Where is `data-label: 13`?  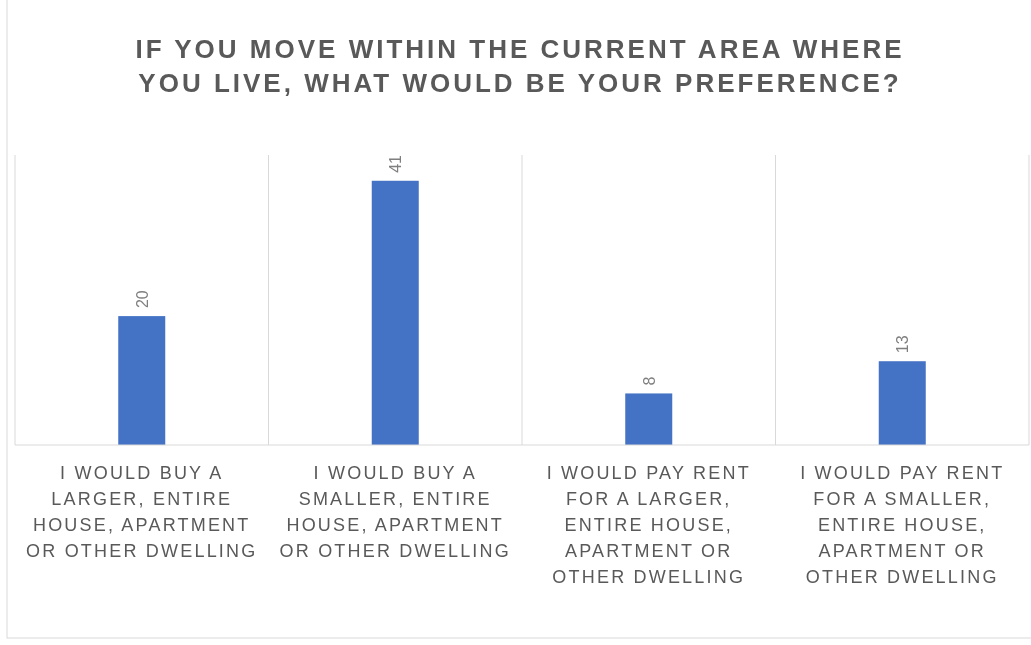
data-label: 13 is located at coordinates (903, 344).